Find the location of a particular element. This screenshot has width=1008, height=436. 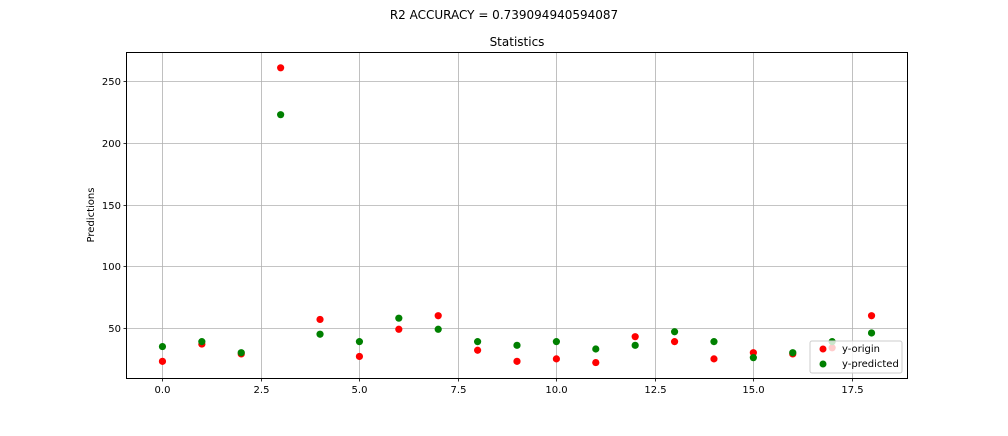

x-tick-label: 2.5 is located at coordinates (262, 390).